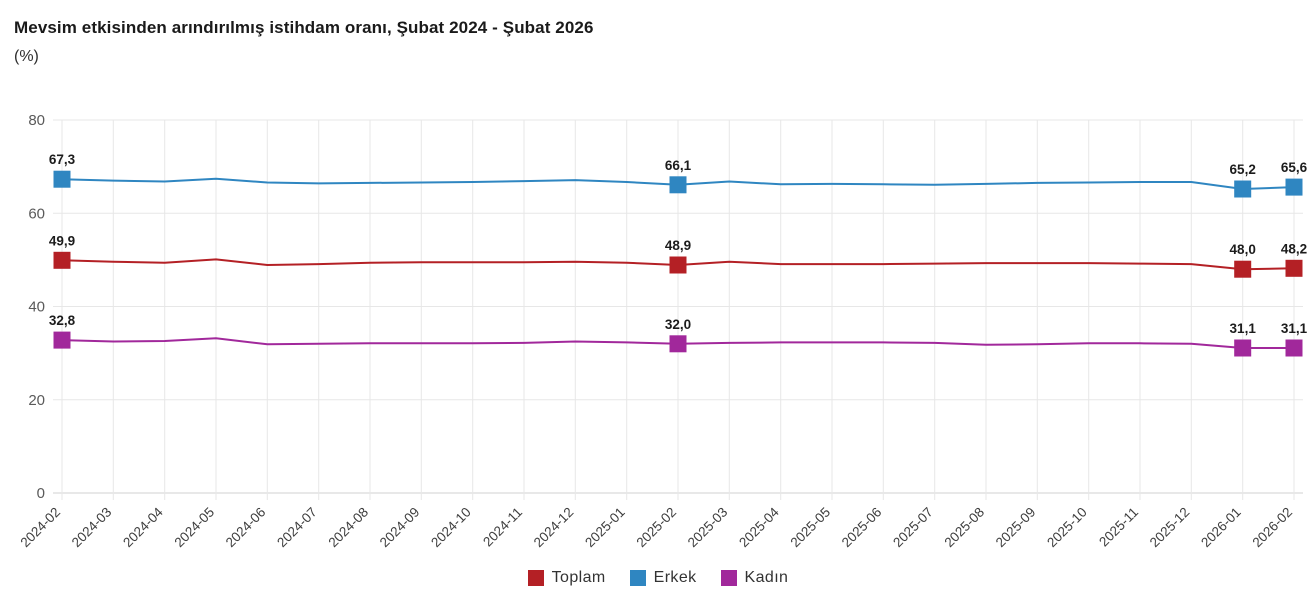  Describe the element at coordinates (1016, 528) in the screenshot. I see `x-tick-label: 2025-09` at that location.